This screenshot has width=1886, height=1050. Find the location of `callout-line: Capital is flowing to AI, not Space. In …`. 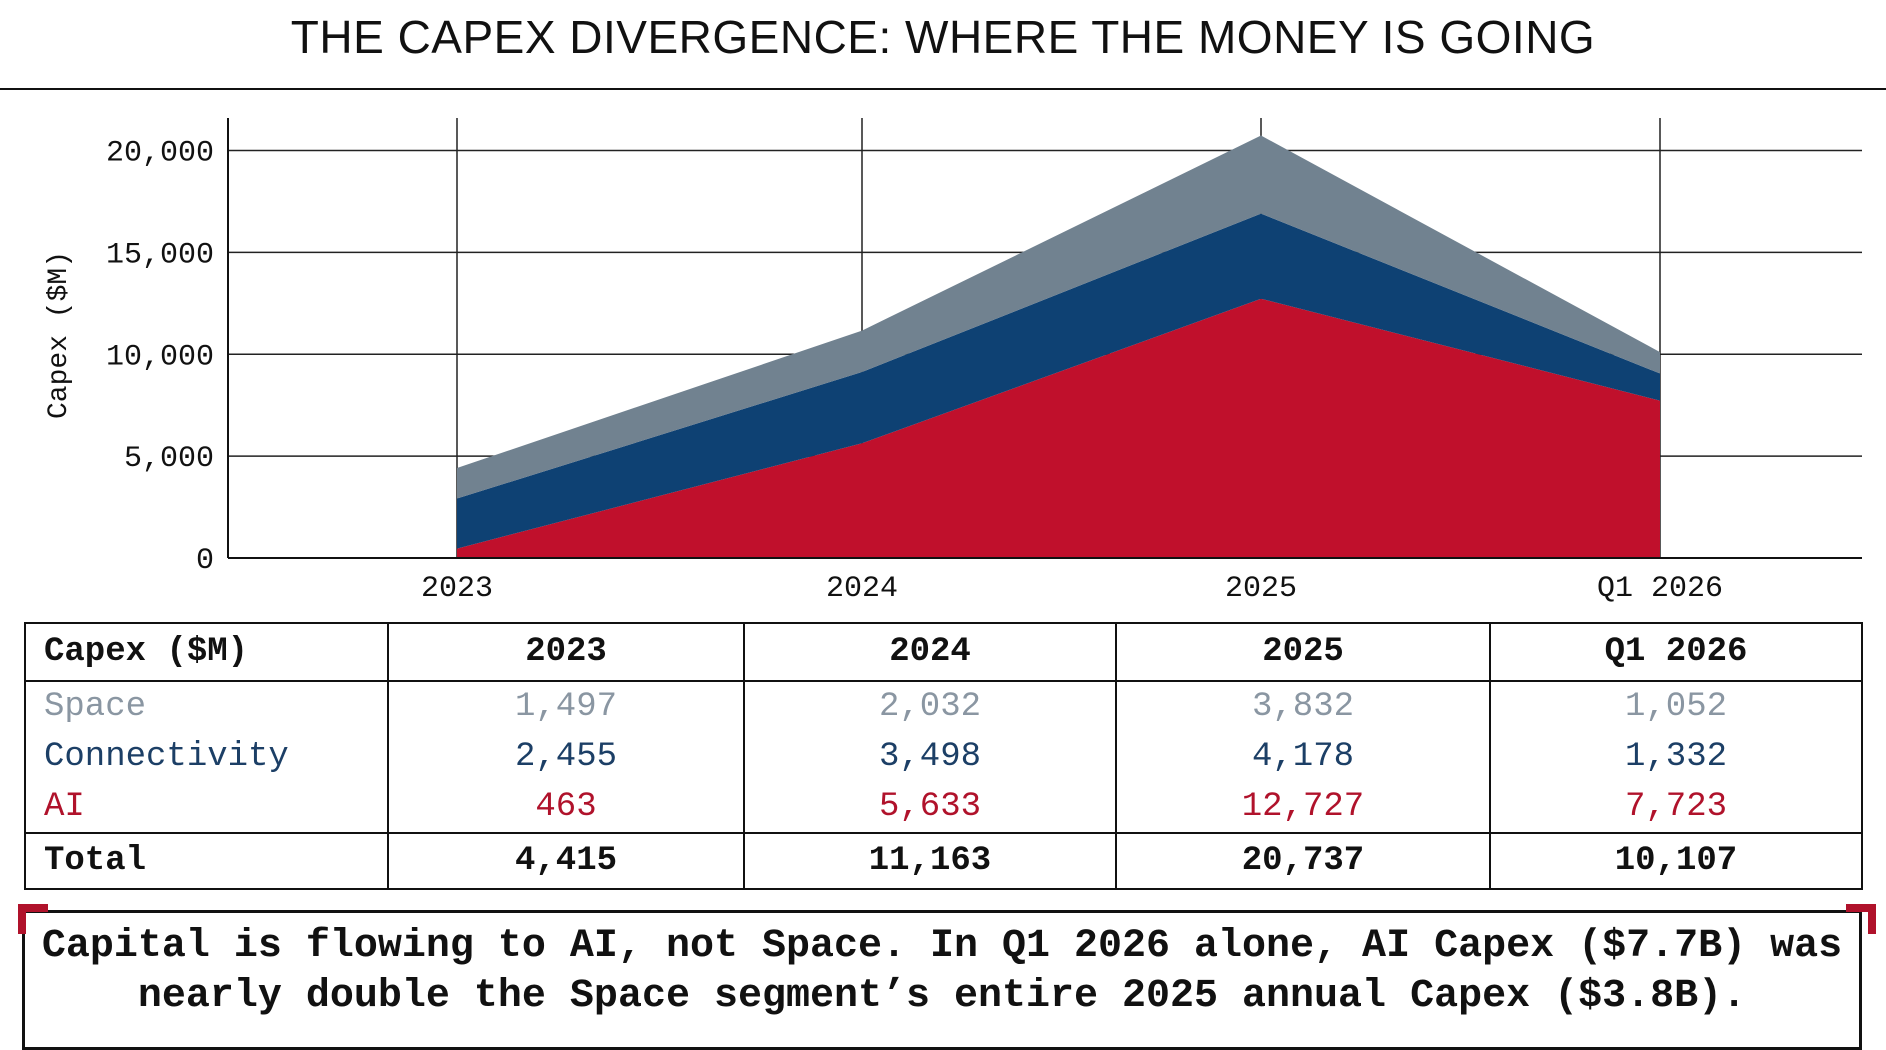

callout-line: Capital is flowing to AI, not Space. In … is located at coordinates (942, 946).